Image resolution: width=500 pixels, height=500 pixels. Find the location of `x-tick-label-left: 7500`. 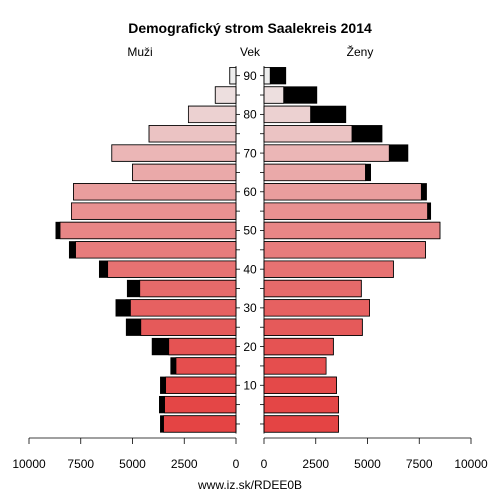

x-tick-label-left: 7500 is located at coordinates (80, 464).